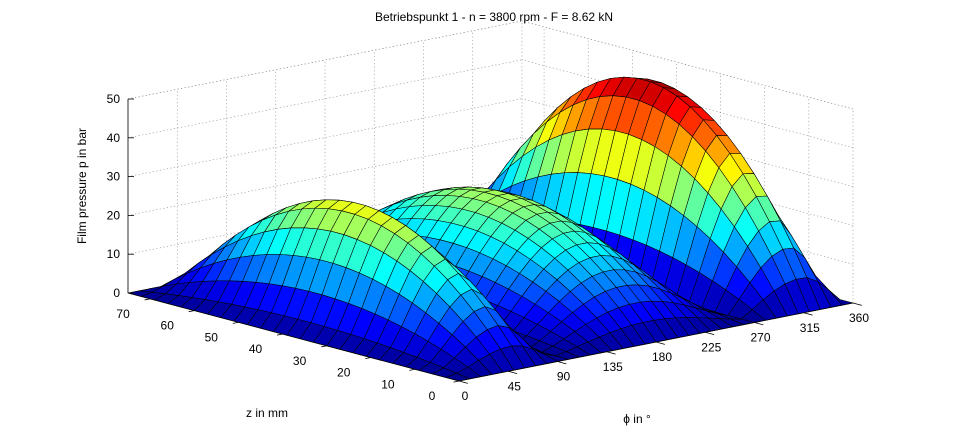 The width and height of the screenshot is (956, 432). I want to click on z-tick-label: 10, so click(114, 254).